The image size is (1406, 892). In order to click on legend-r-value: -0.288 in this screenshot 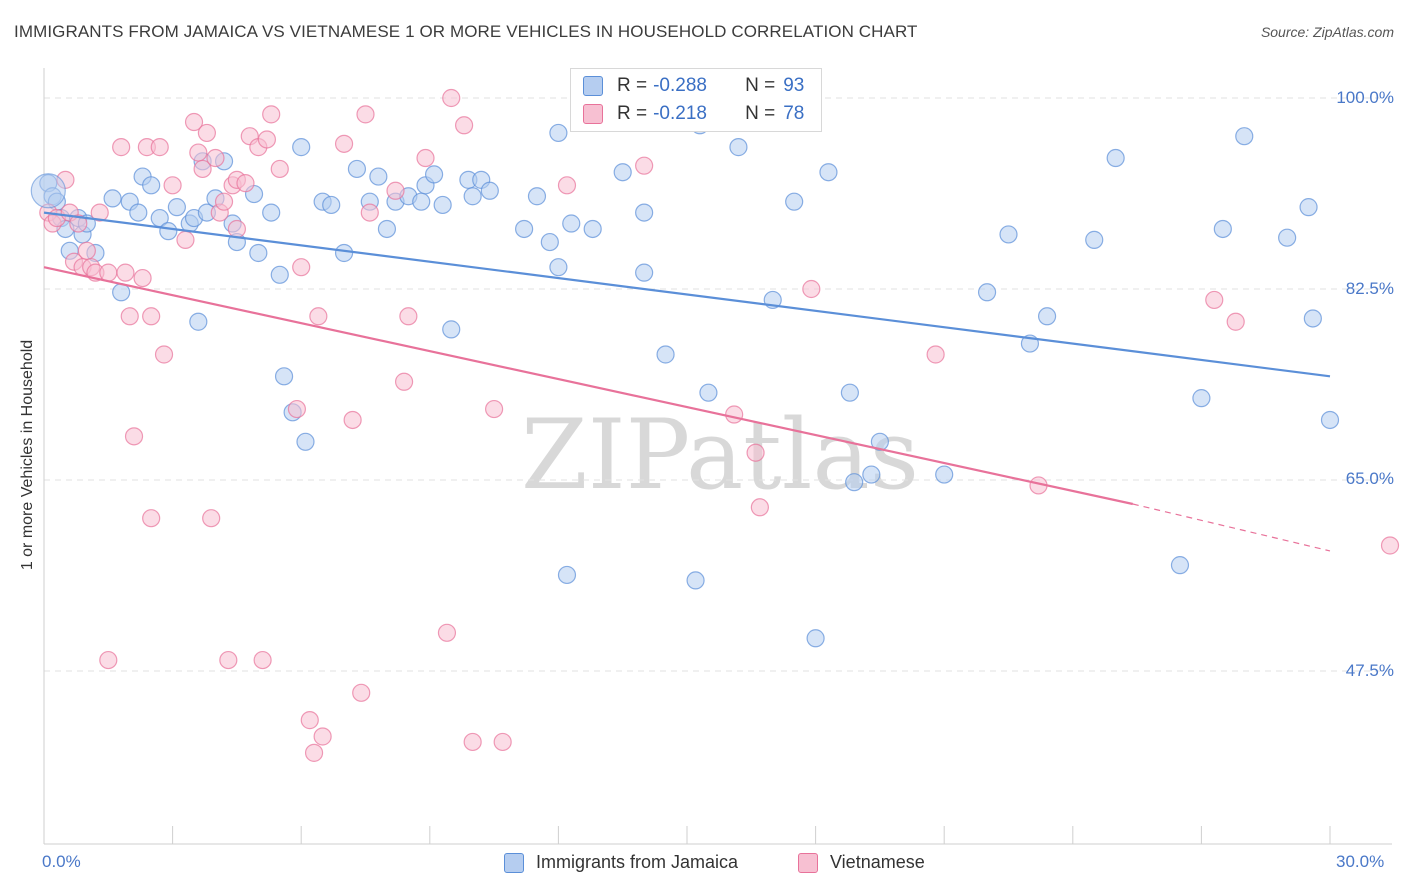, I will do `click(680, 85)`.